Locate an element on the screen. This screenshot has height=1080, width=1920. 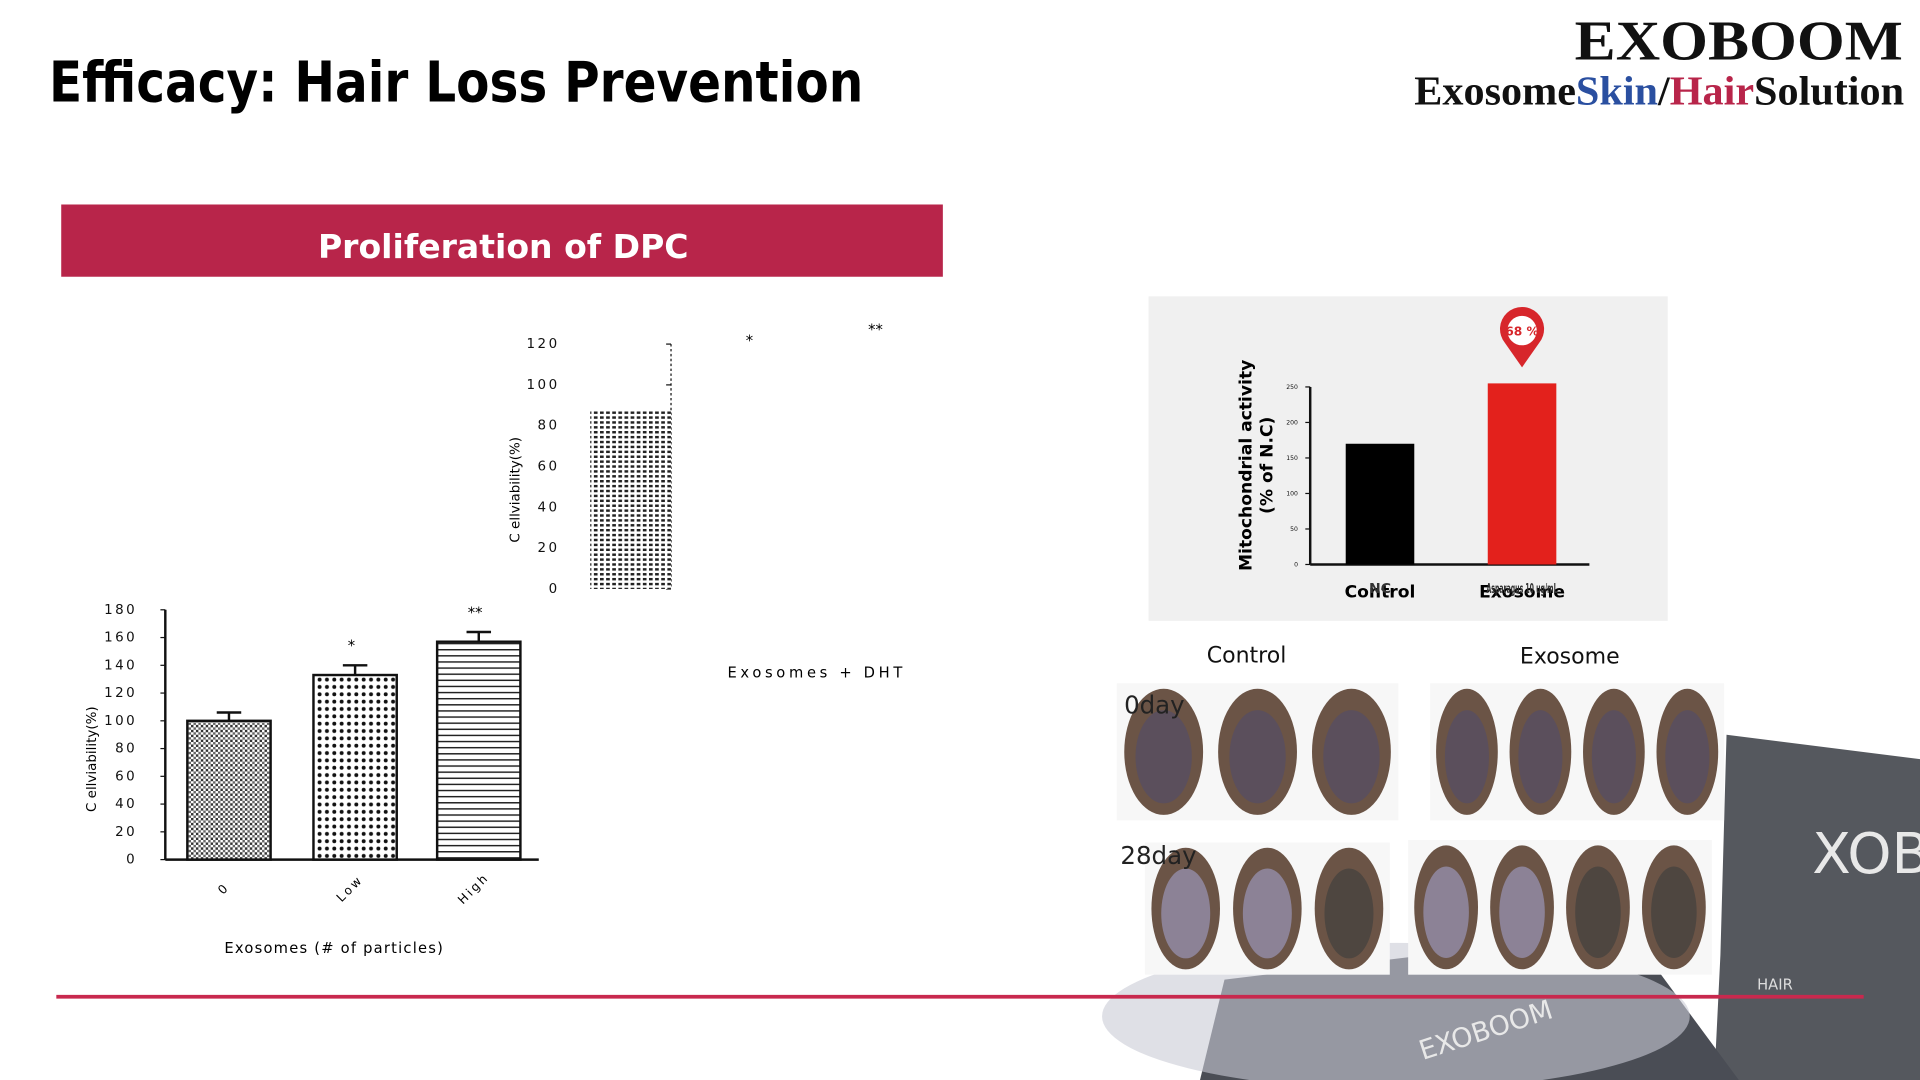
y-tick-label: 150 is located at coordinates (1292, 458).